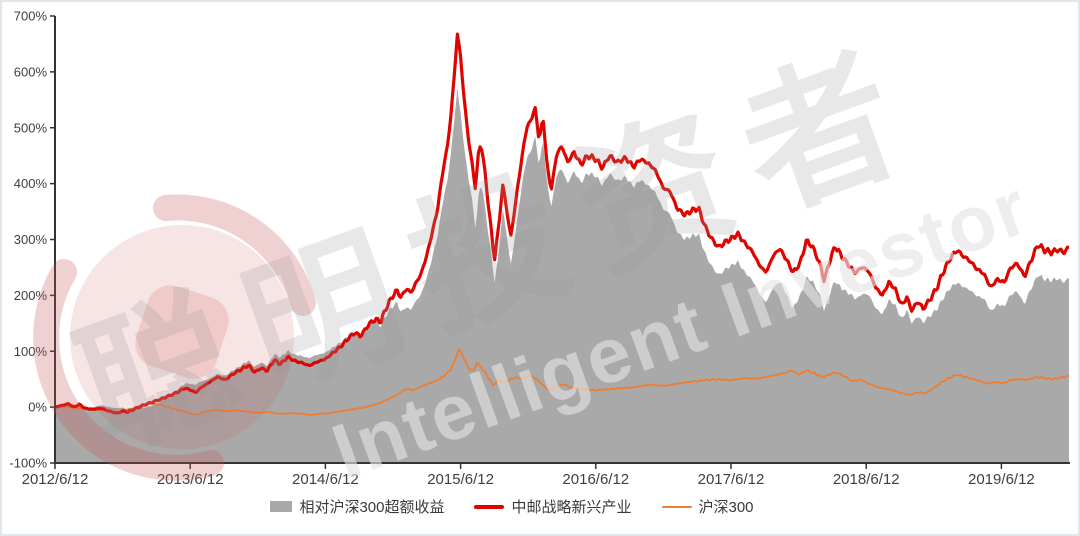 This screenshot has height=536, width=1080. What do you see at coordinates (372, 507) in the screenshot?
I see `legend-label-excess: 相对沪深300超额收益` at bounding box center [372, 507].